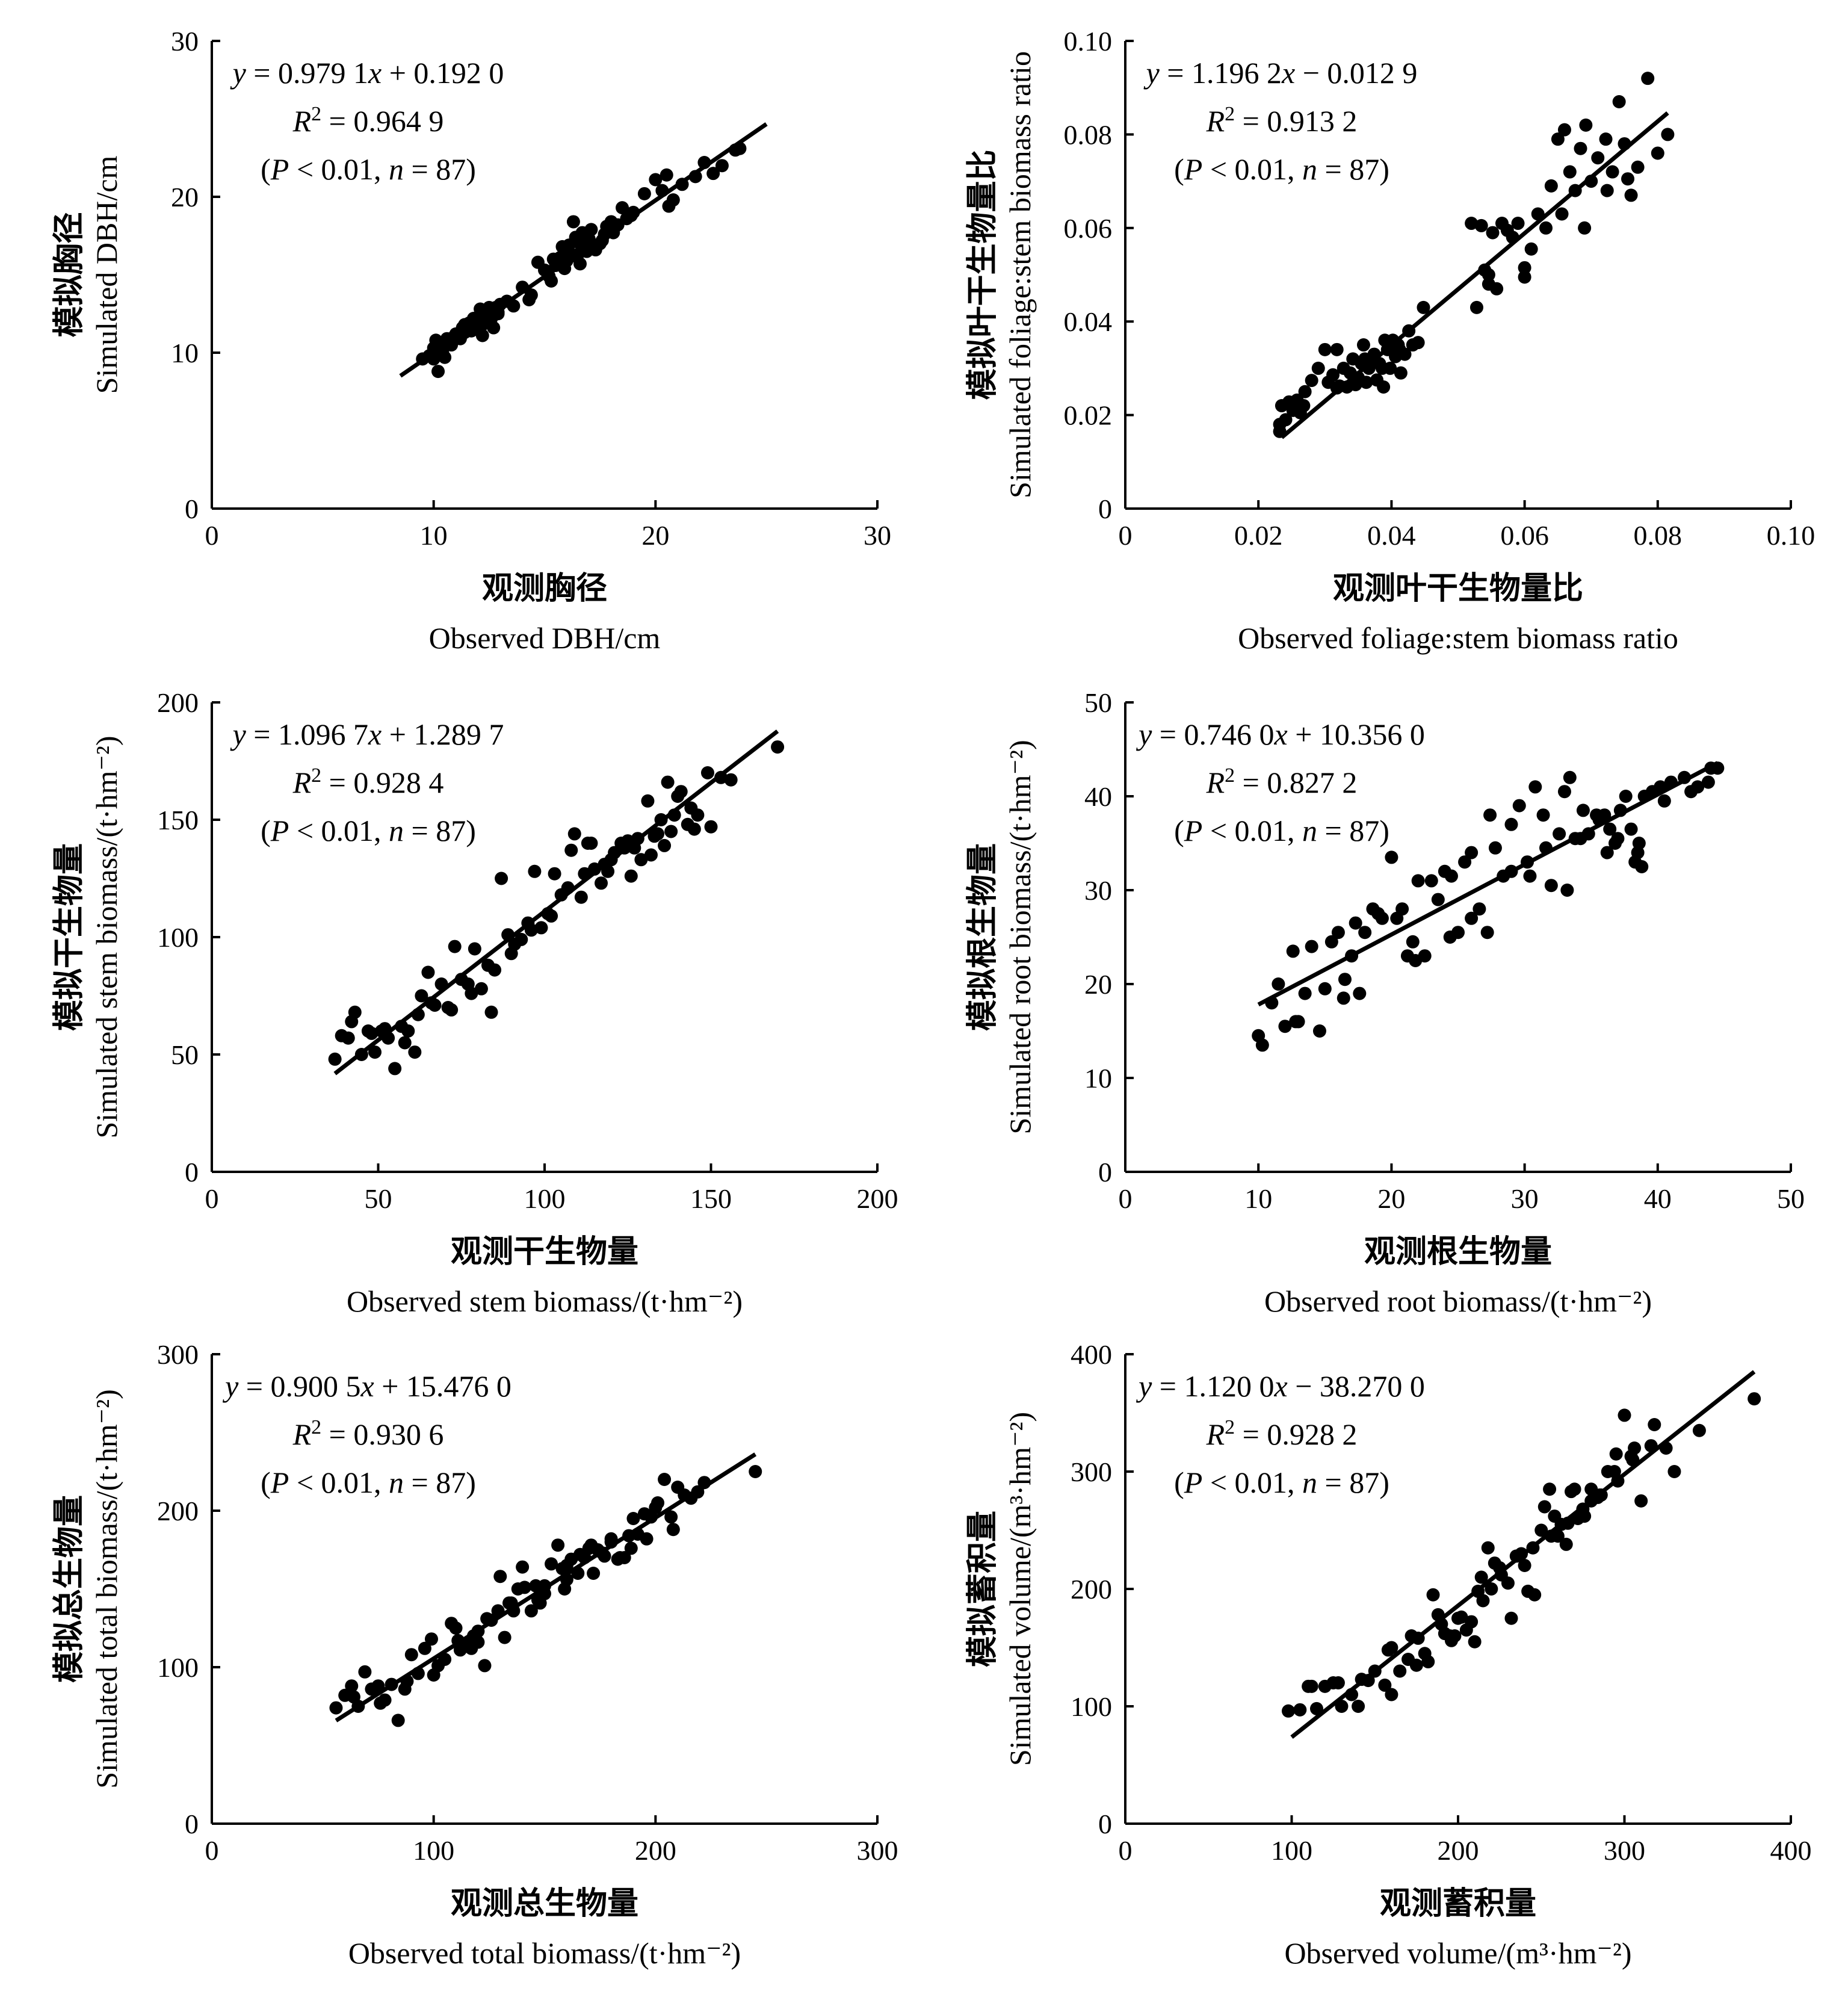 This screenshot has width=1848, height=1994. Describe the element at coordinates (1281, 1386) in the screenshot. I see `eq-x: x` at that location.